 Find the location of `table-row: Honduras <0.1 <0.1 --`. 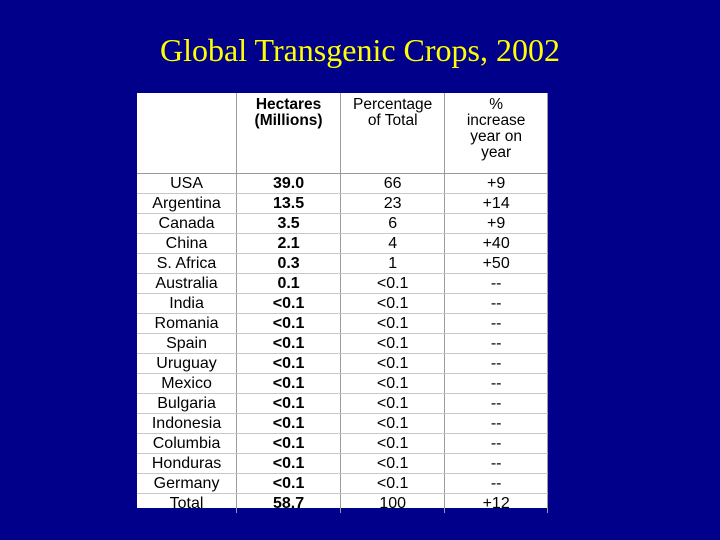

table-row: Honduras <0.1 <0.1 -- is located at coordinates (342, 463).